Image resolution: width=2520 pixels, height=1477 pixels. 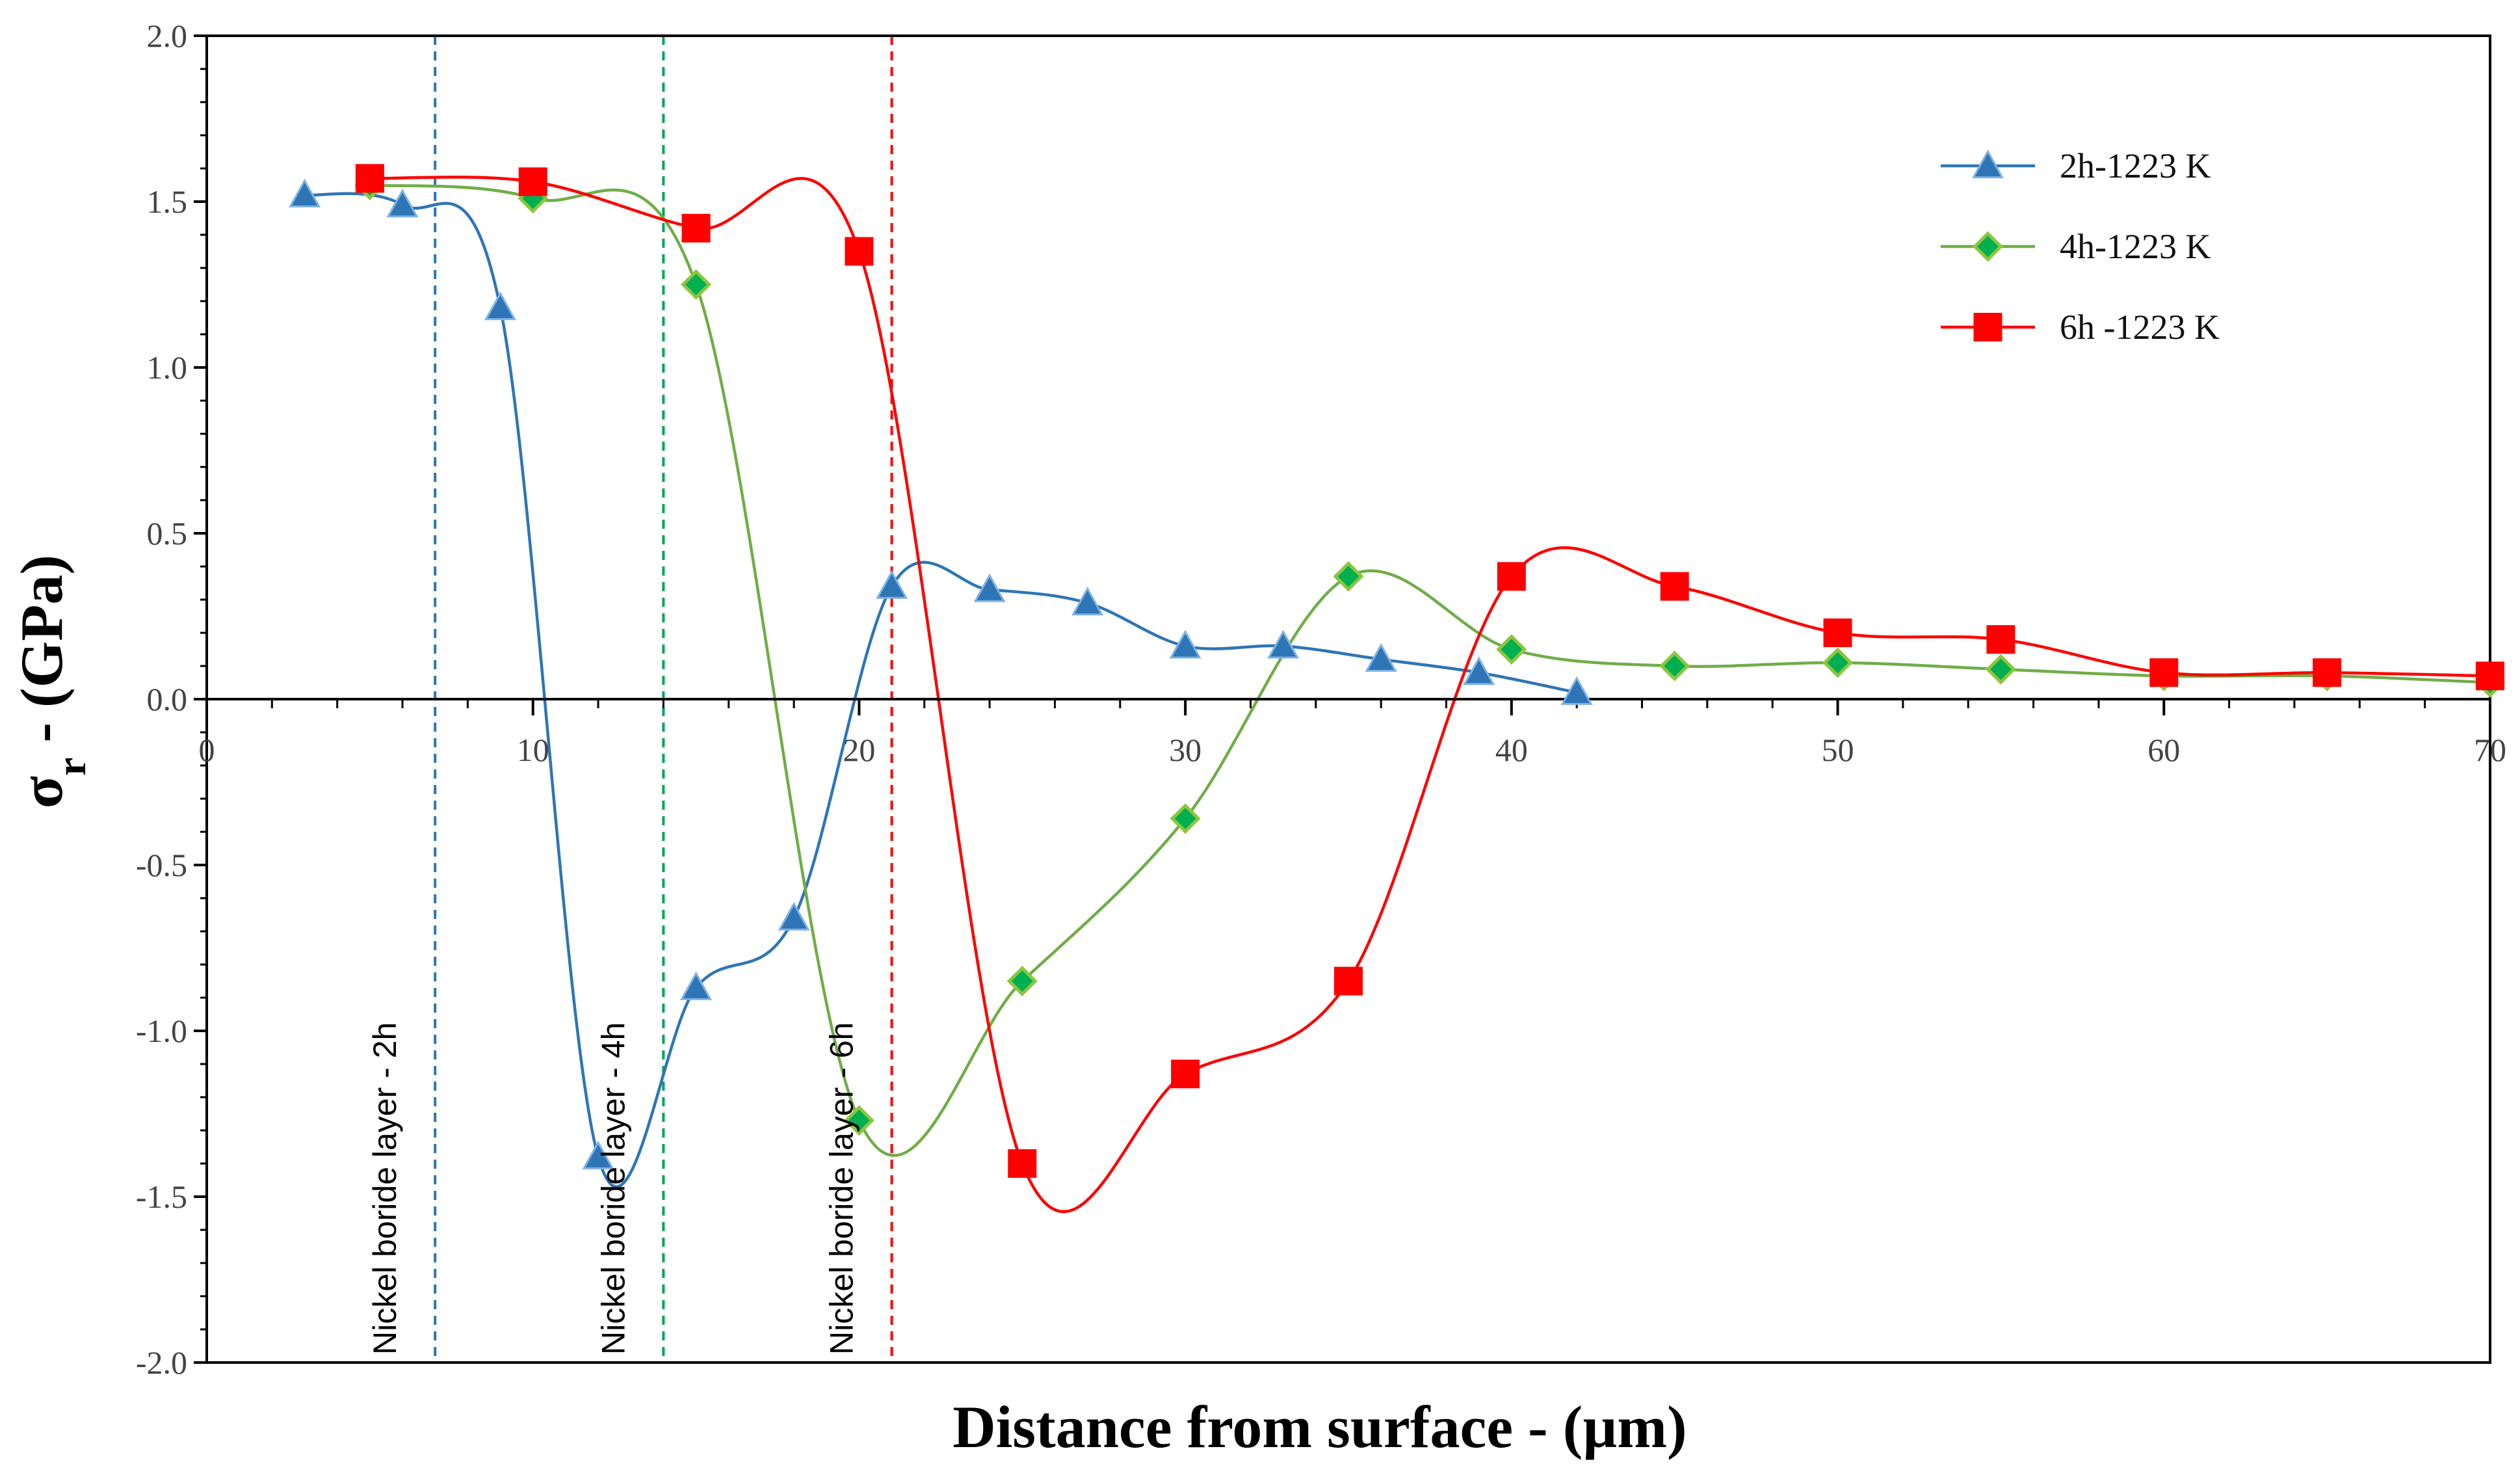 I want to click on x-tick-label: 30, so click(x=1185, y=750).